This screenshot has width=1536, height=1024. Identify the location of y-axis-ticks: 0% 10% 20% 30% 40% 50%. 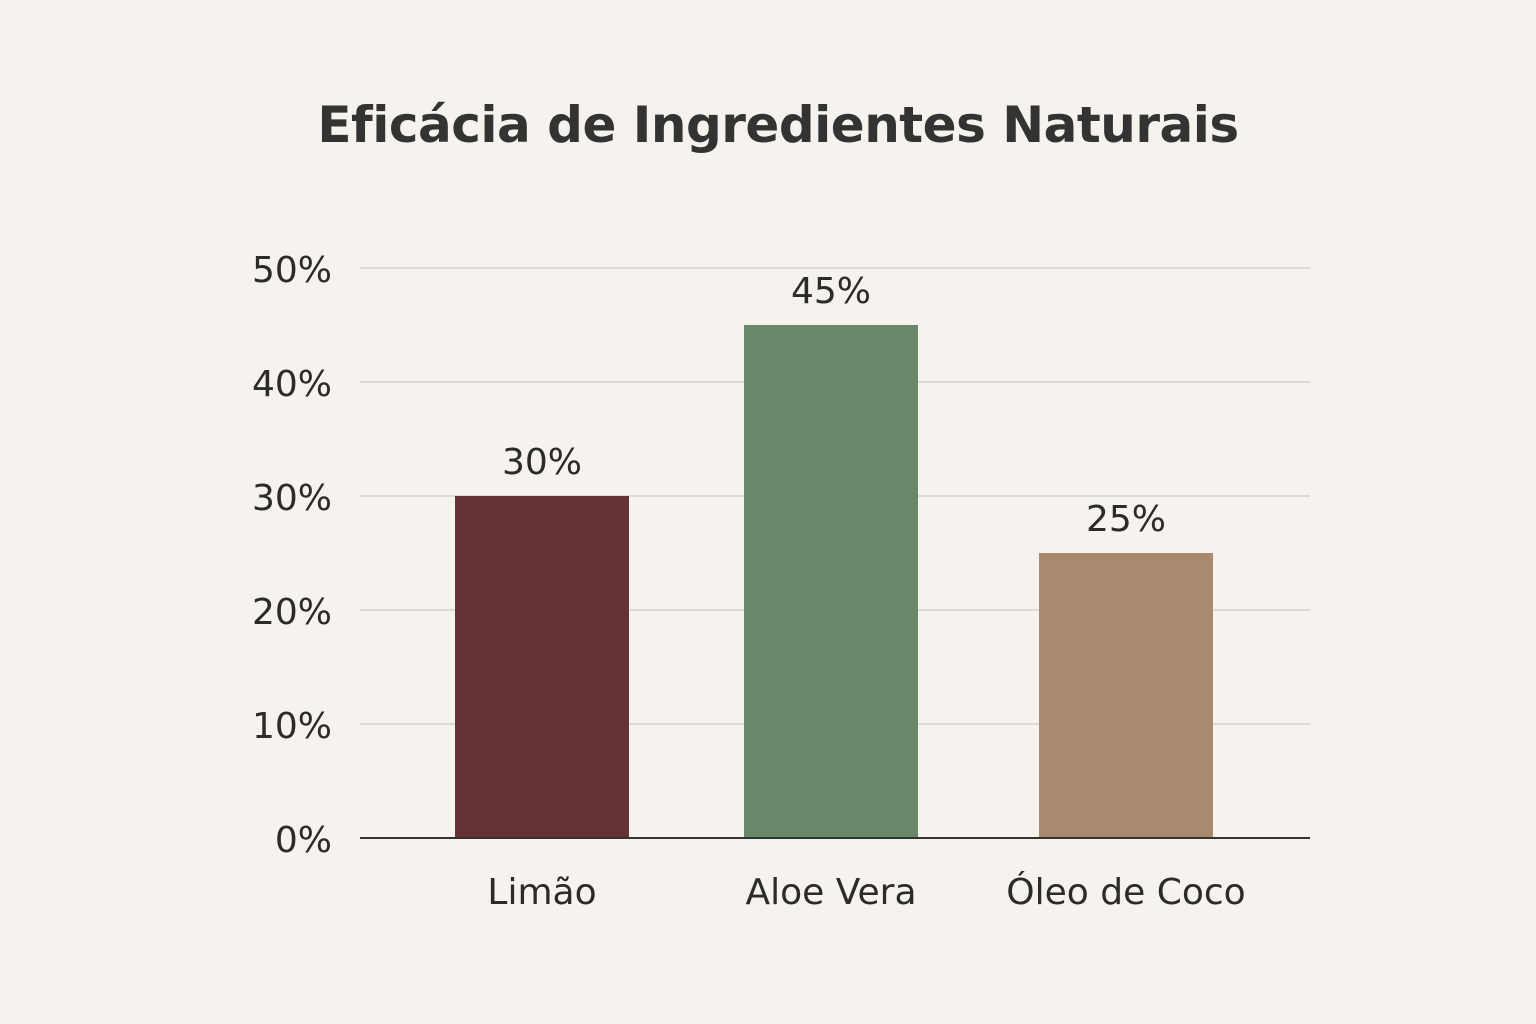
(292, 555).